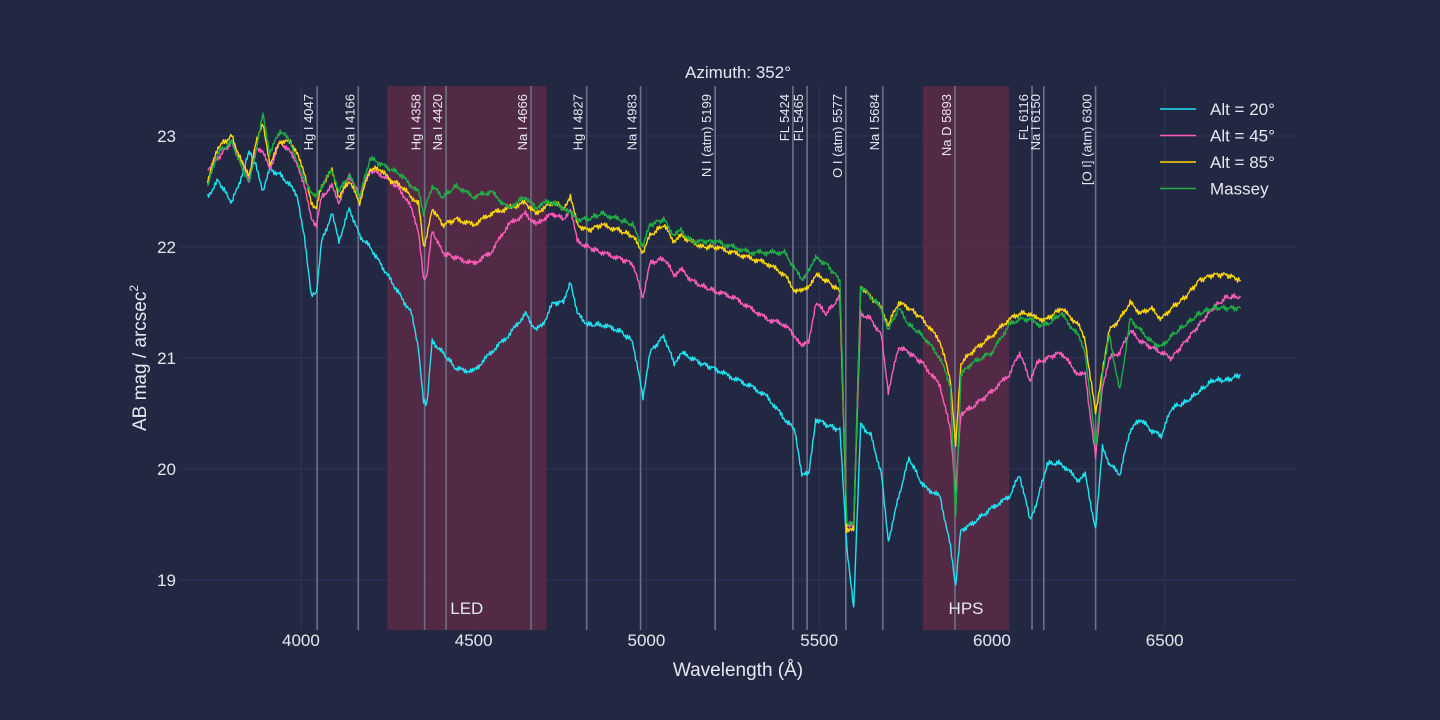  What do you see at coordinates (308, 122) in the screenshot?
I see `emission-line-label: Hg I 4047` at bounding box center [308, 122].